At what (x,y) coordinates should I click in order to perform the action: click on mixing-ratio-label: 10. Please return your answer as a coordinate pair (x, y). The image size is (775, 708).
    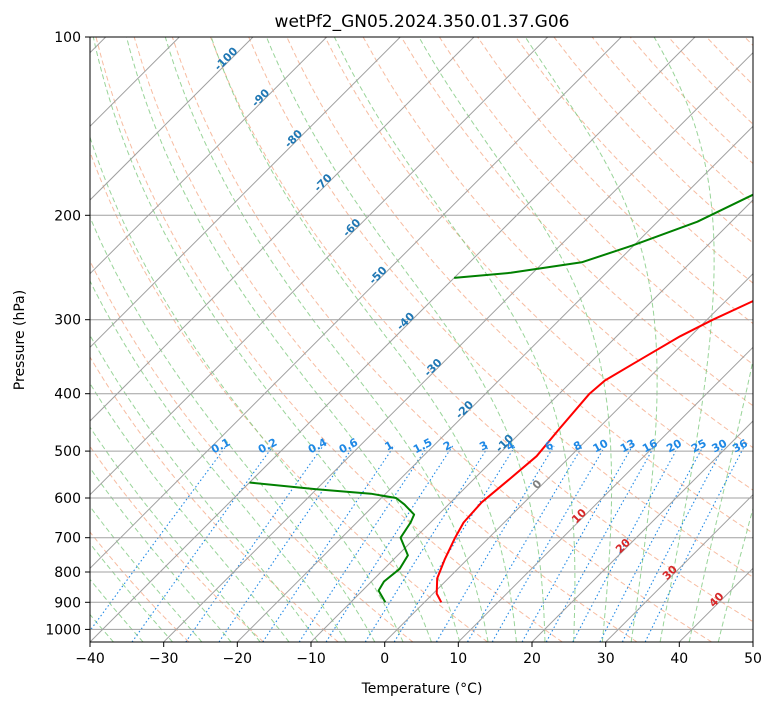
    Looking at the image, I should click on (601, 446).